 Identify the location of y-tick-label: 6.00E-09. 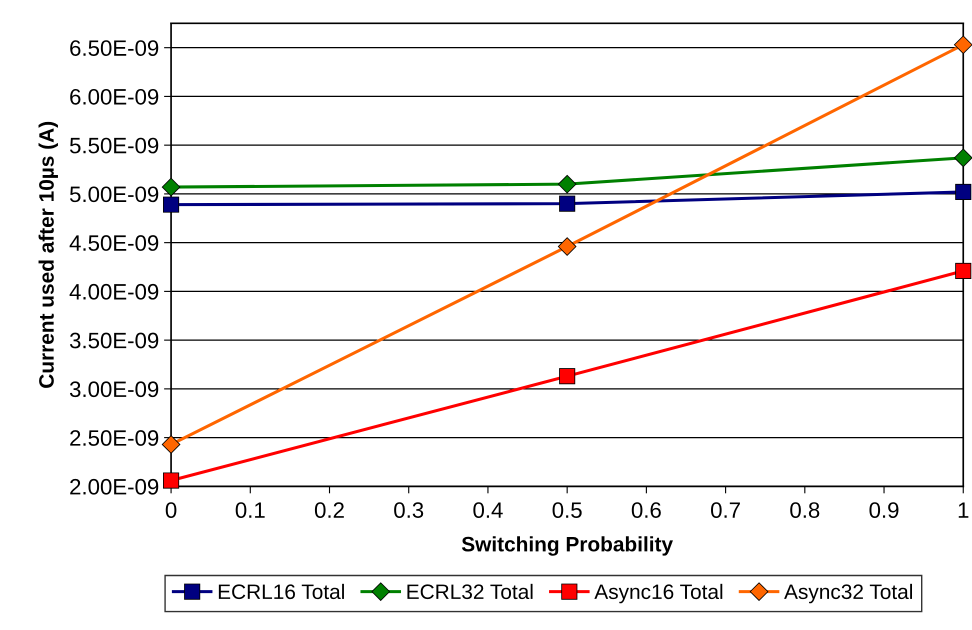
(114, 96).